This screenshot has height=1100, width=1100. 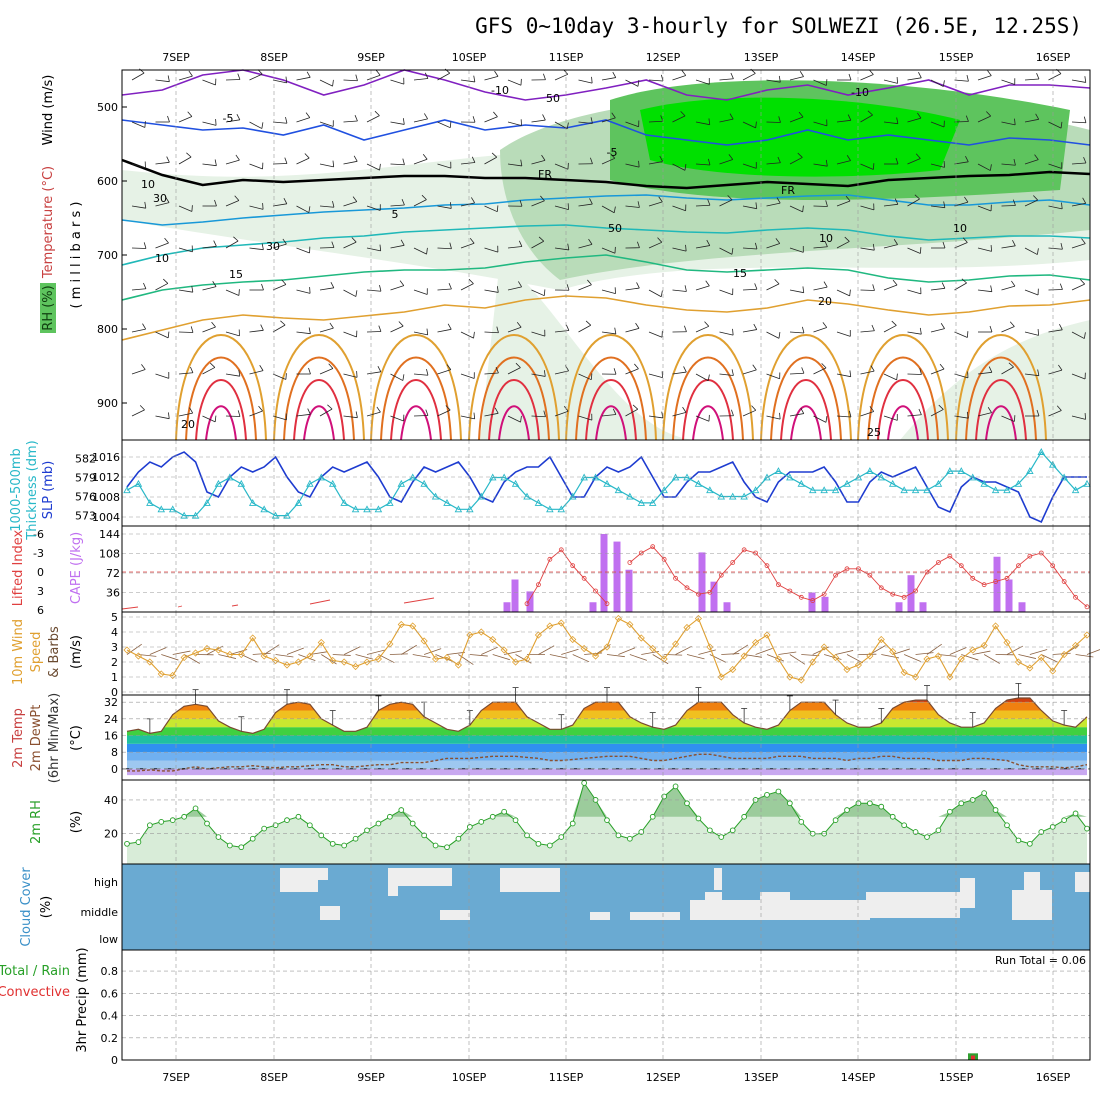 I want to click on cloud-level-label: middle, so click(x=99, y=912).